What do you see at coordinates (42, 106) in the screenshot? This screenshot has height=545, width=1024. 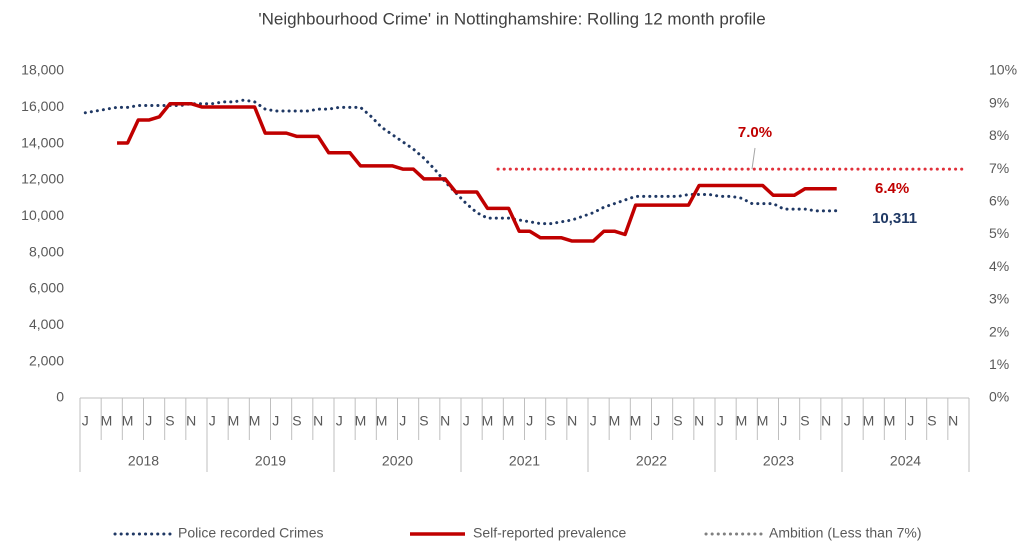 I see `y-tick-label: 16,000` at bounding box center [42, 106].